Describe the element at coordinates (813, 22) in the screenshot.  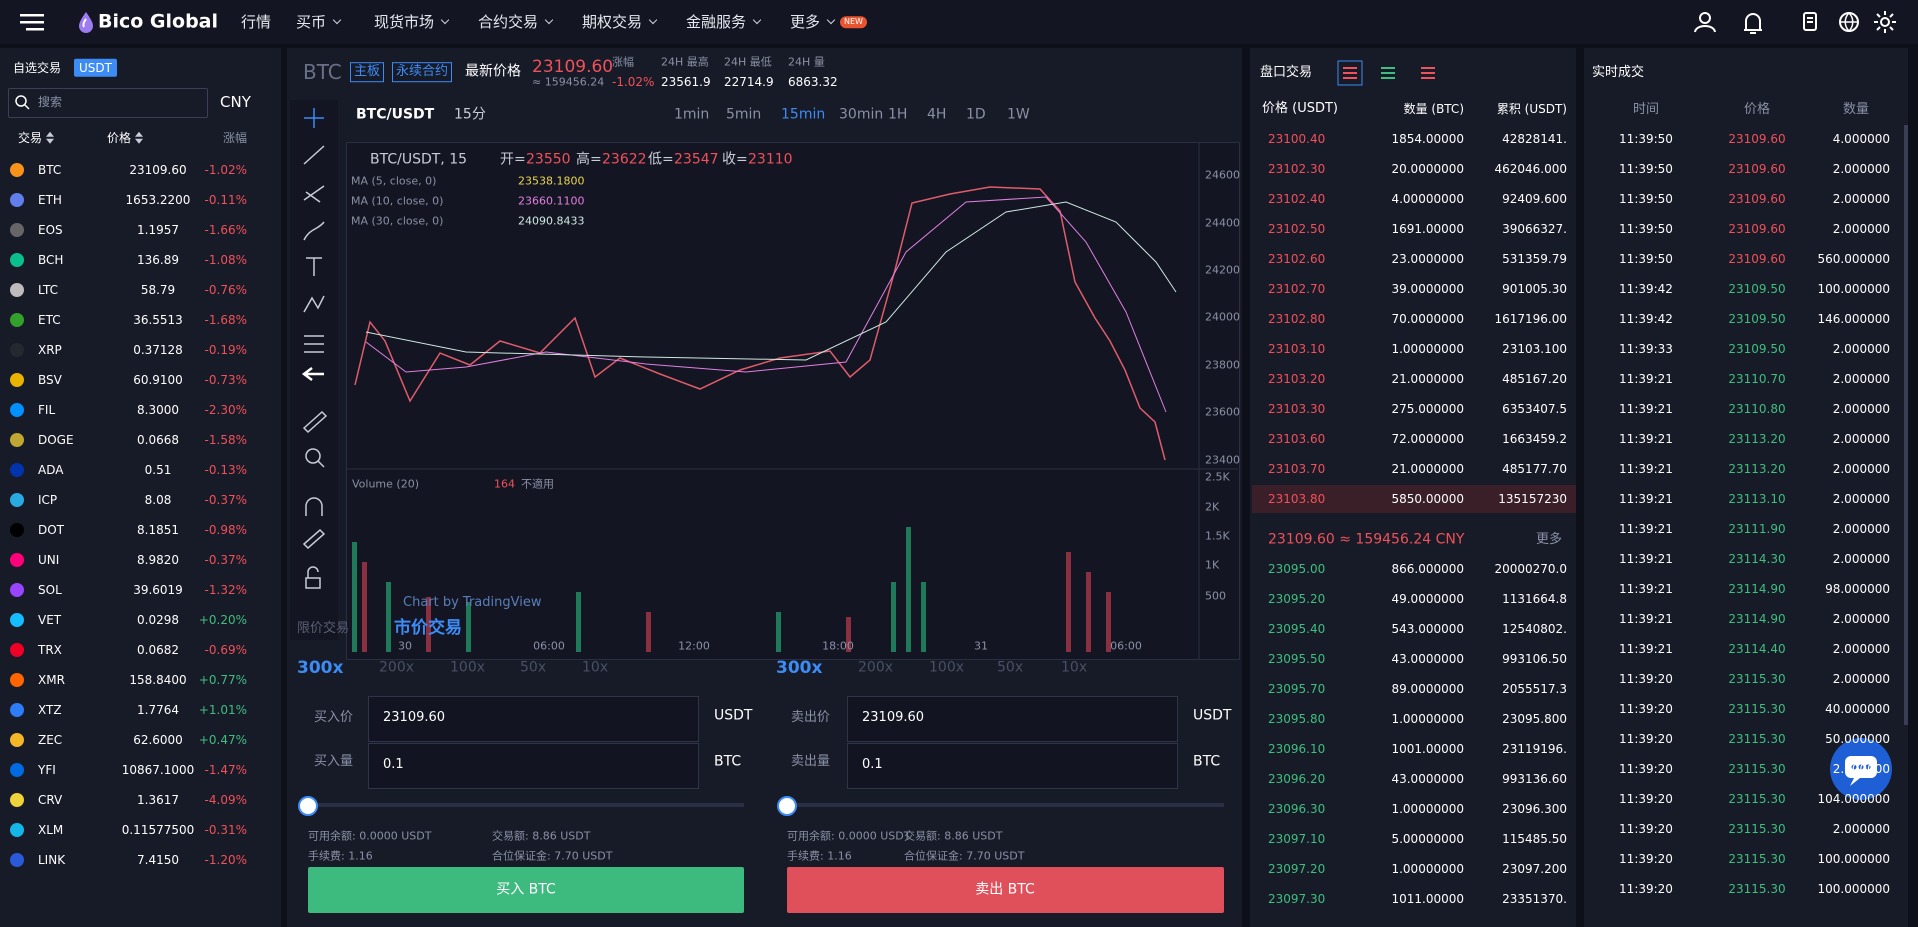
I see `nav-item: 更多` at that location.